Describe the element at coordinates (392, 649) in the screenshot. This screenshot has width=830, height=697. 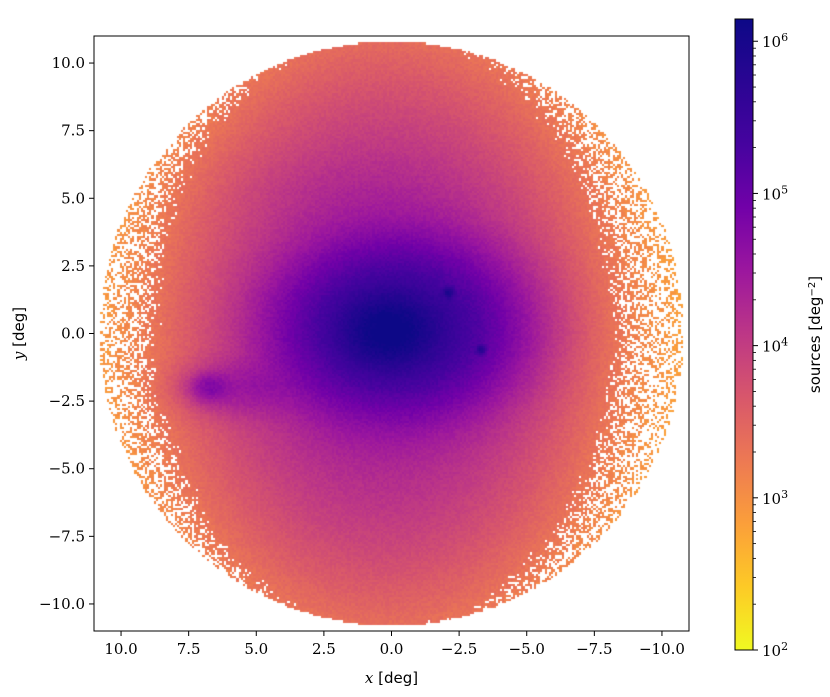
I see `x-tick-label: 0.0` at that location.